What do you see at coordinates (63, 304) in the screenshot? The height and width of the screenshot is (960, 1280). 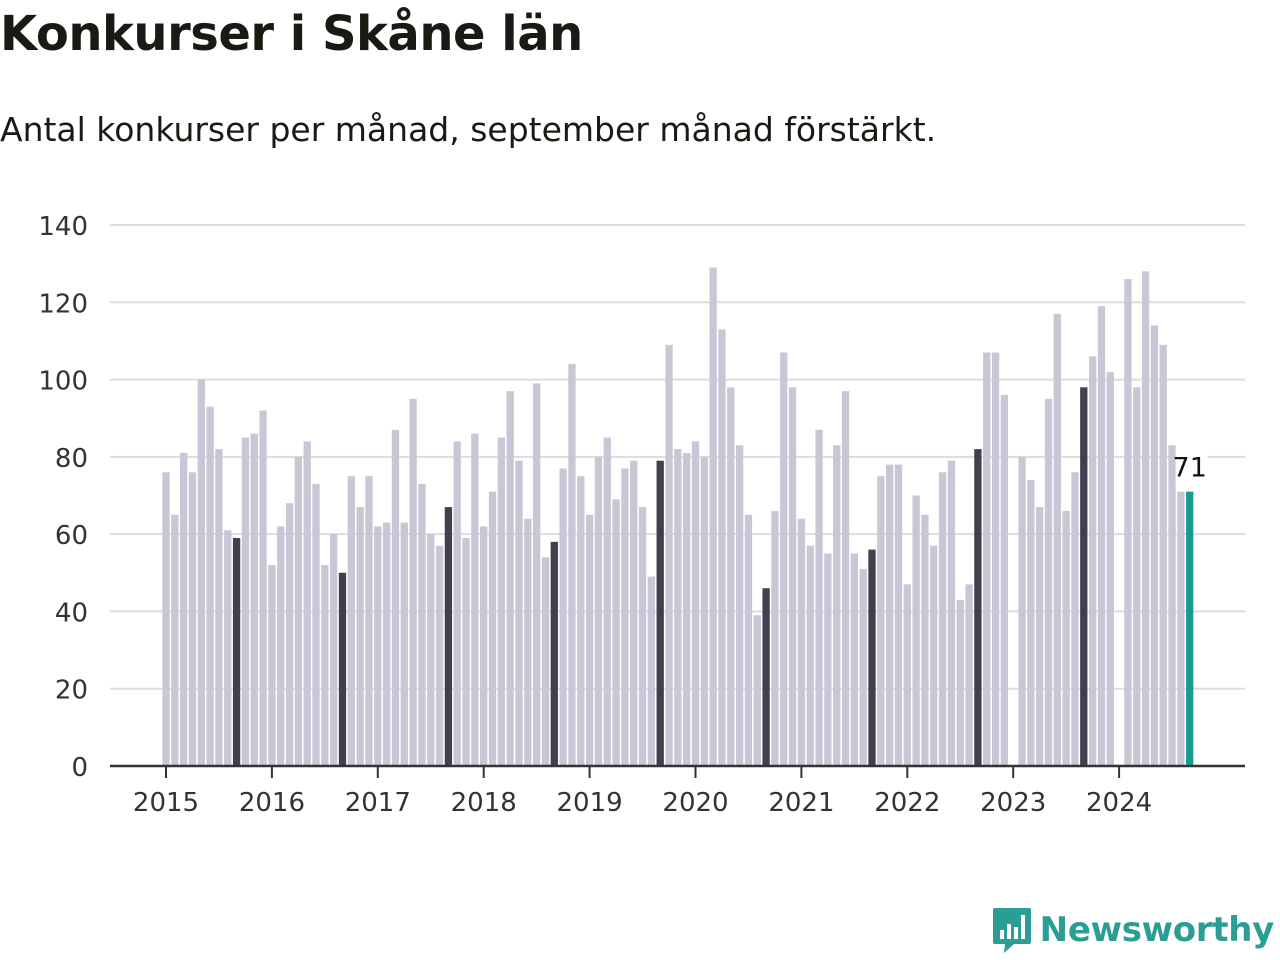 I see `y-tick-label: 120` at bounding box center [63, 304].